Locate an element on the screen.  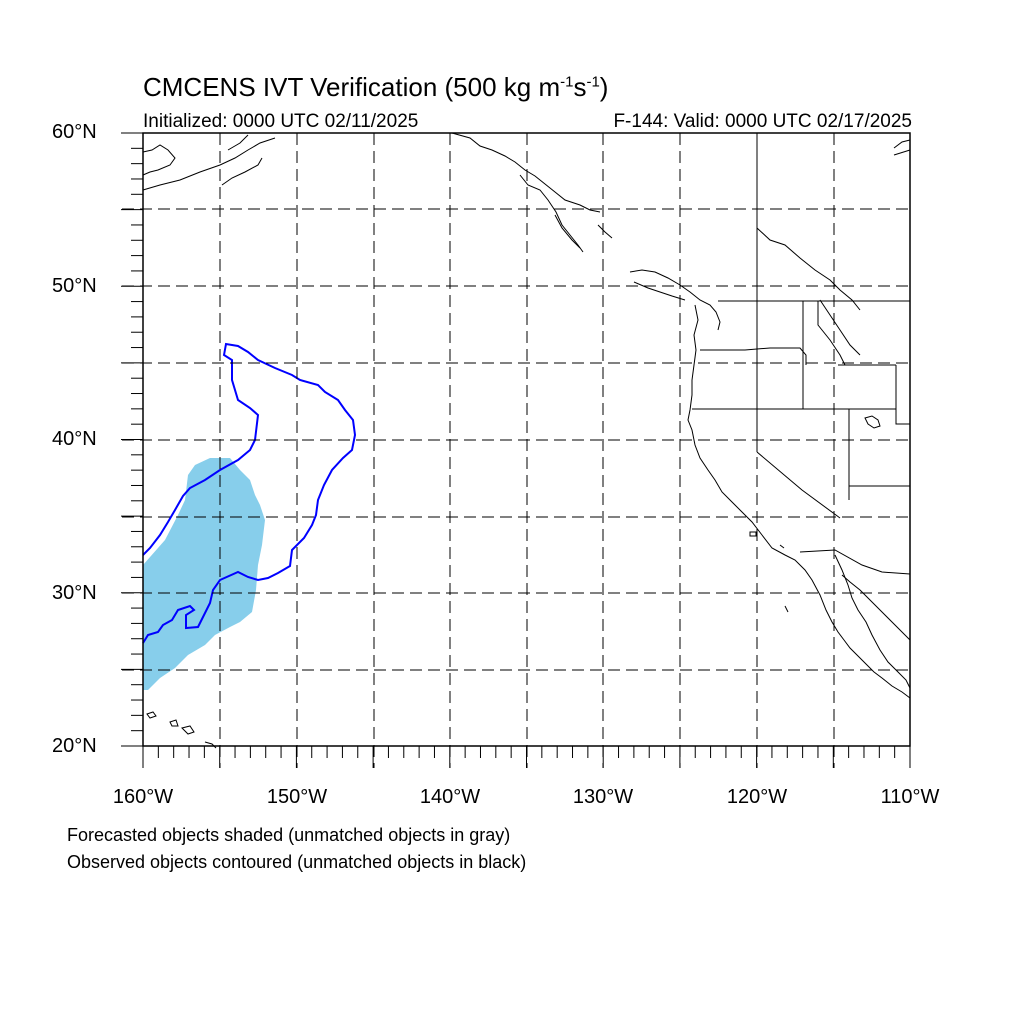
observed-contour is located at coordinates (249, 493).